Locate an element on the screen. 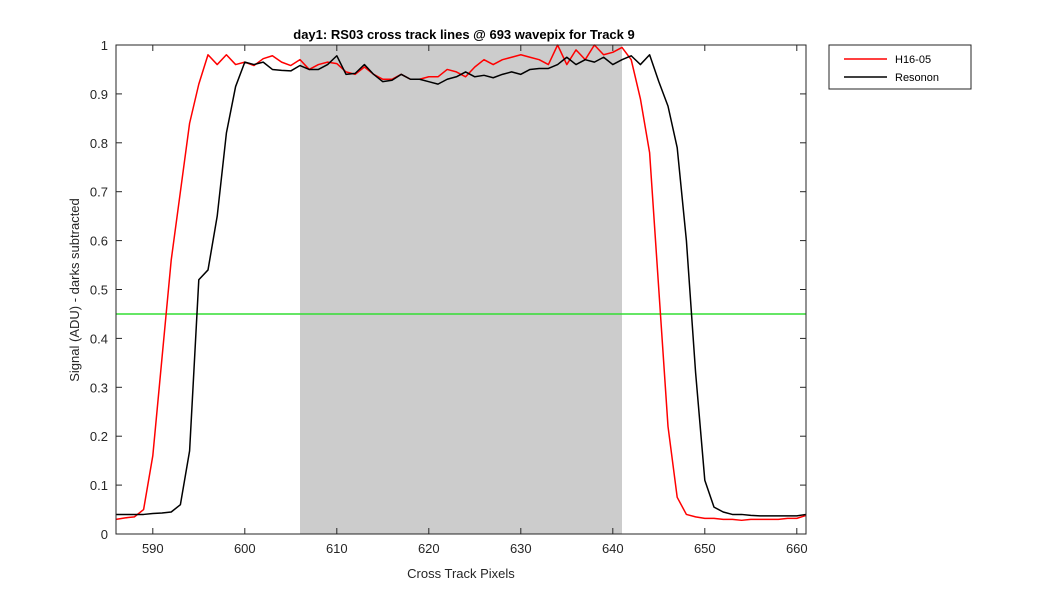 Image resolution: width=1050 pixels, height=600 pixels. y-tick-label: 0.5 is located at coordinates (99, 290).